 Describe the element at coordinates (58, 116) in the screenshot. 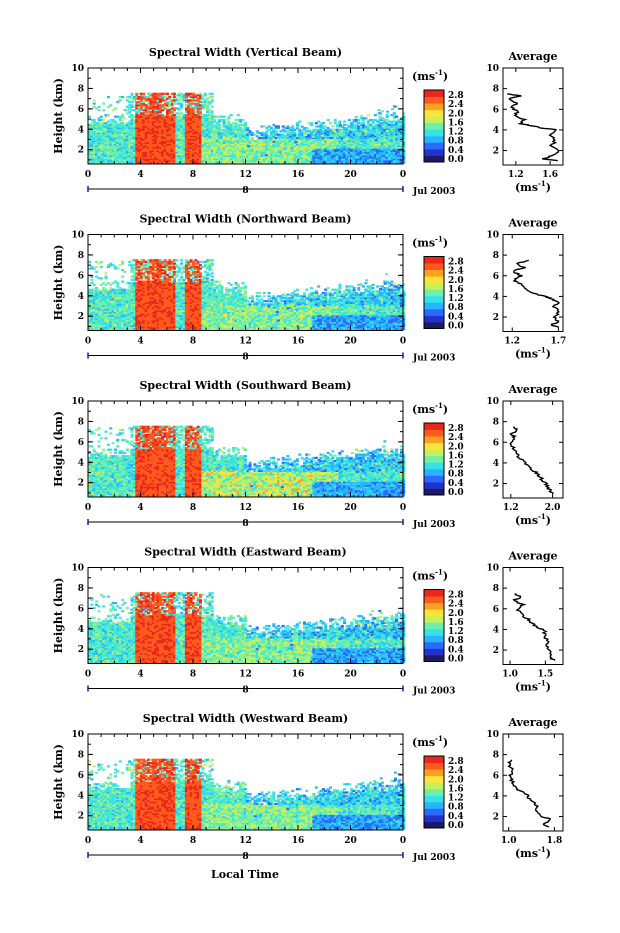

I see `y-axis-label: Height (km)` at that location.